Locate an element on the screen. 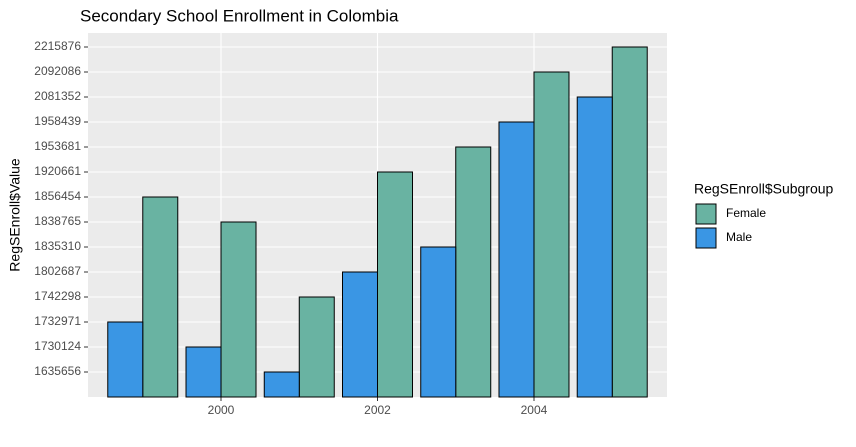 Image resolution: width=856 pixels, height=447 pixels. legend-title: RegSEnroll$Subgroup is located at coordinates (764, 189).